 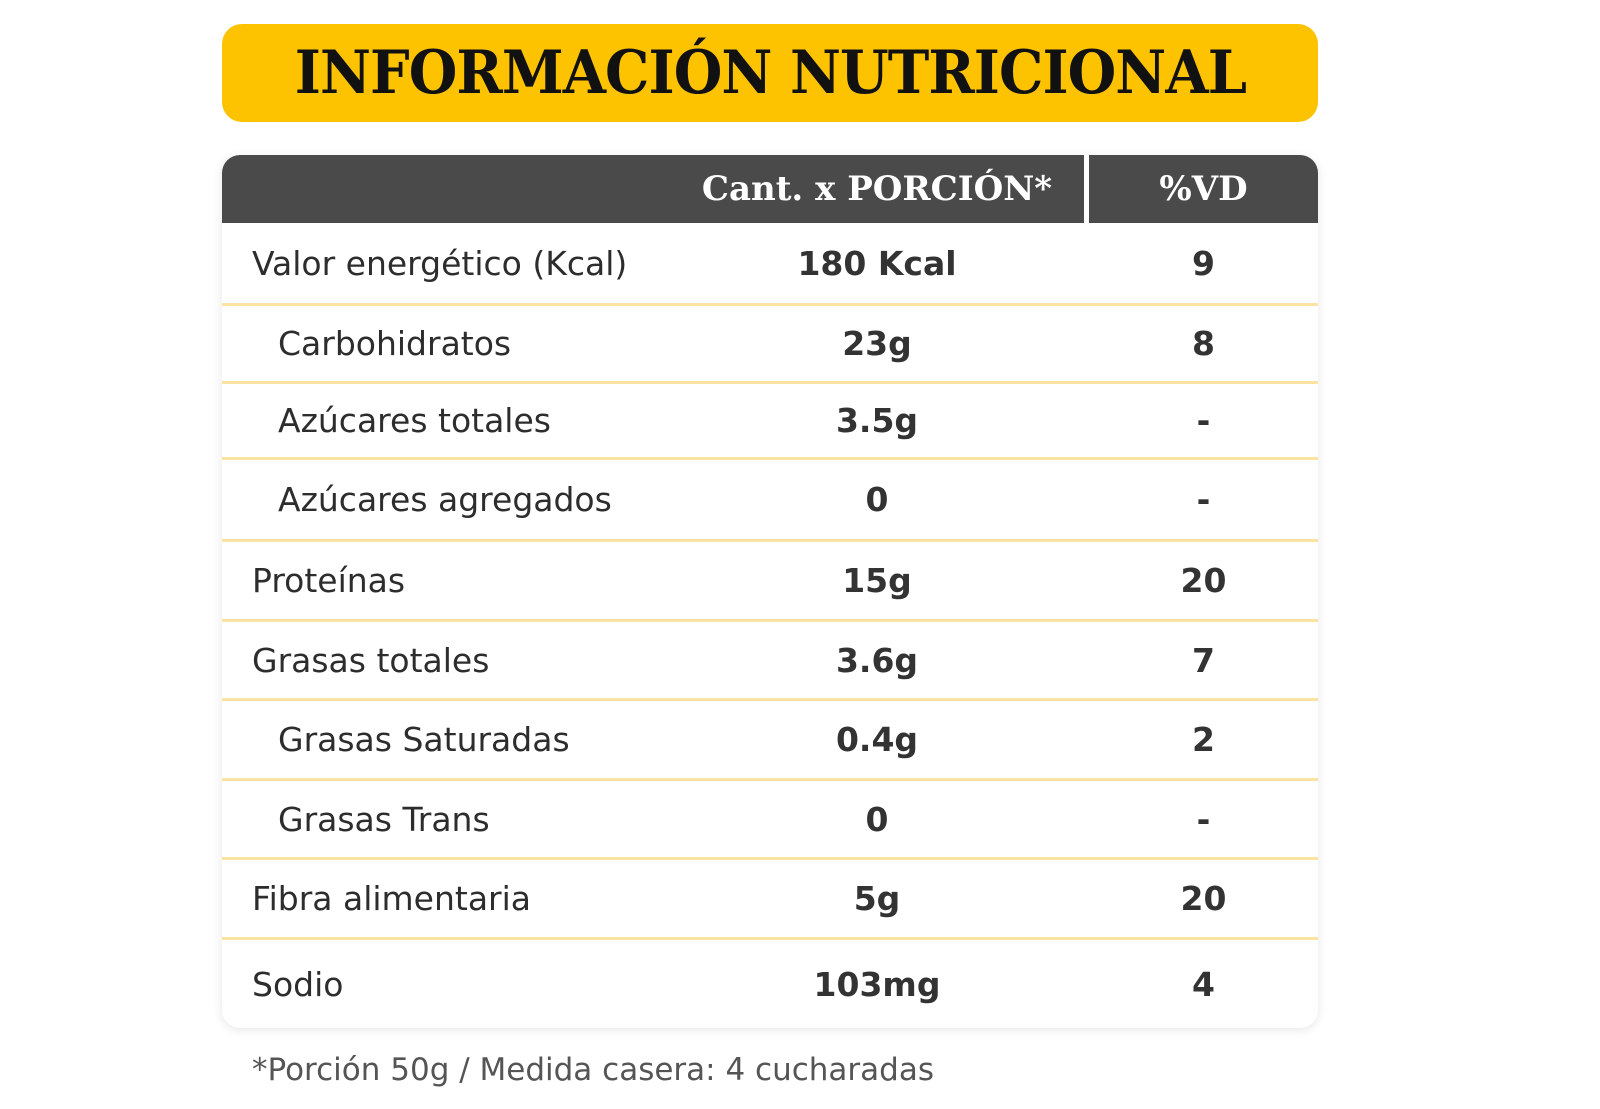 I want to click on nutrient-name: Grasas totales, so click(x=371, y=660).